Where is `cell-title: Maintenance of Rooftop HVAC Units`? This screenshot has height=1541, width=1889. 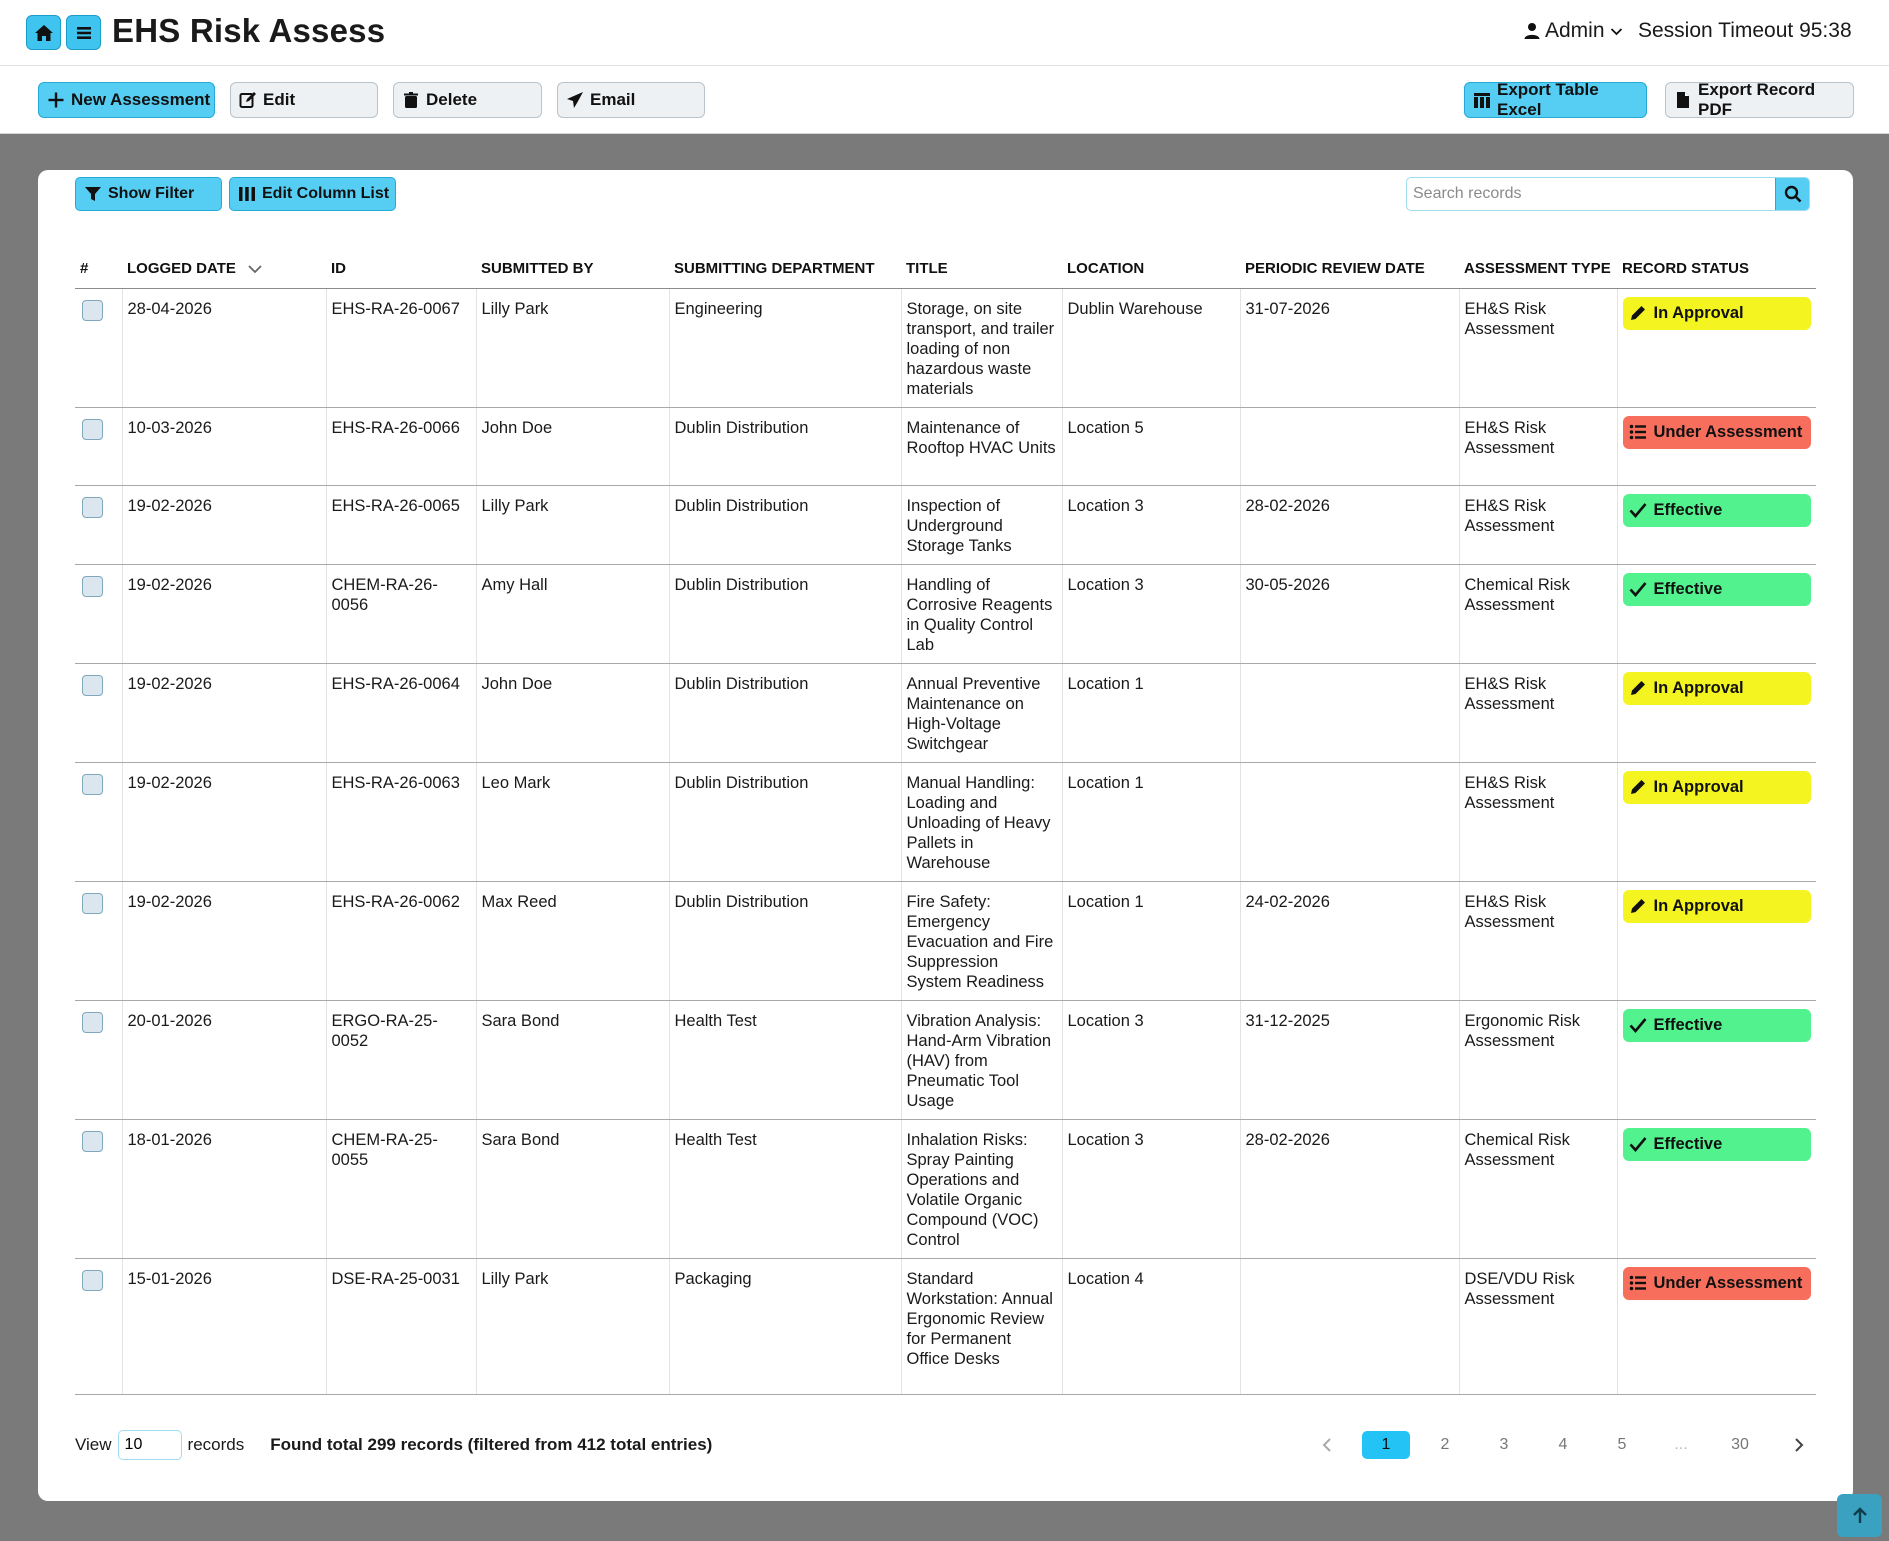 cell-title: Maintenance of Rooftop HVAC Units is located at coordinates (982, 446).